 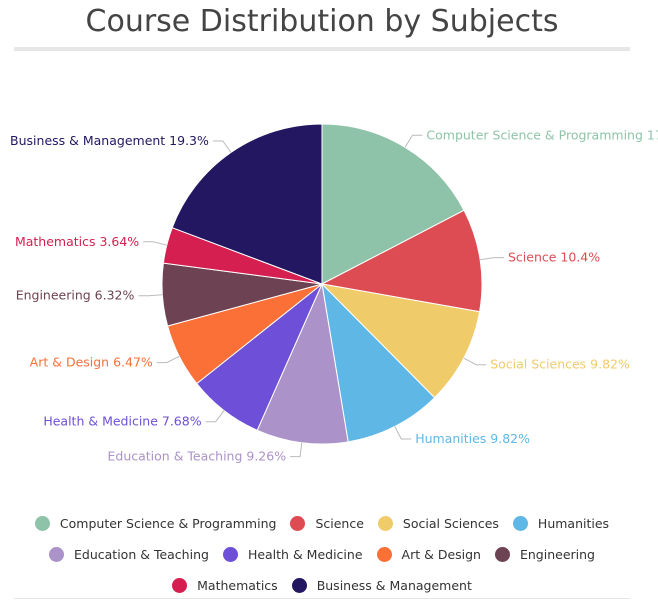 I want to click on leader-line-computer-science-and-programming, so click(x=413, y=141).